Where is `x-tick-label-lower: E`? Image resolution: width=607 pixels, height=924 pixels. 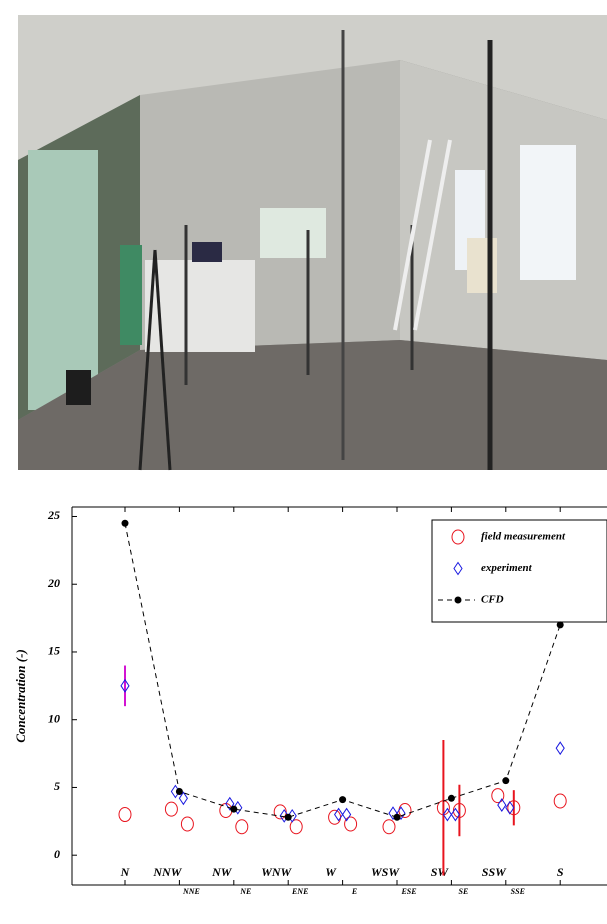 x-tick-label-lower: E is located at coordinates (354, 891).